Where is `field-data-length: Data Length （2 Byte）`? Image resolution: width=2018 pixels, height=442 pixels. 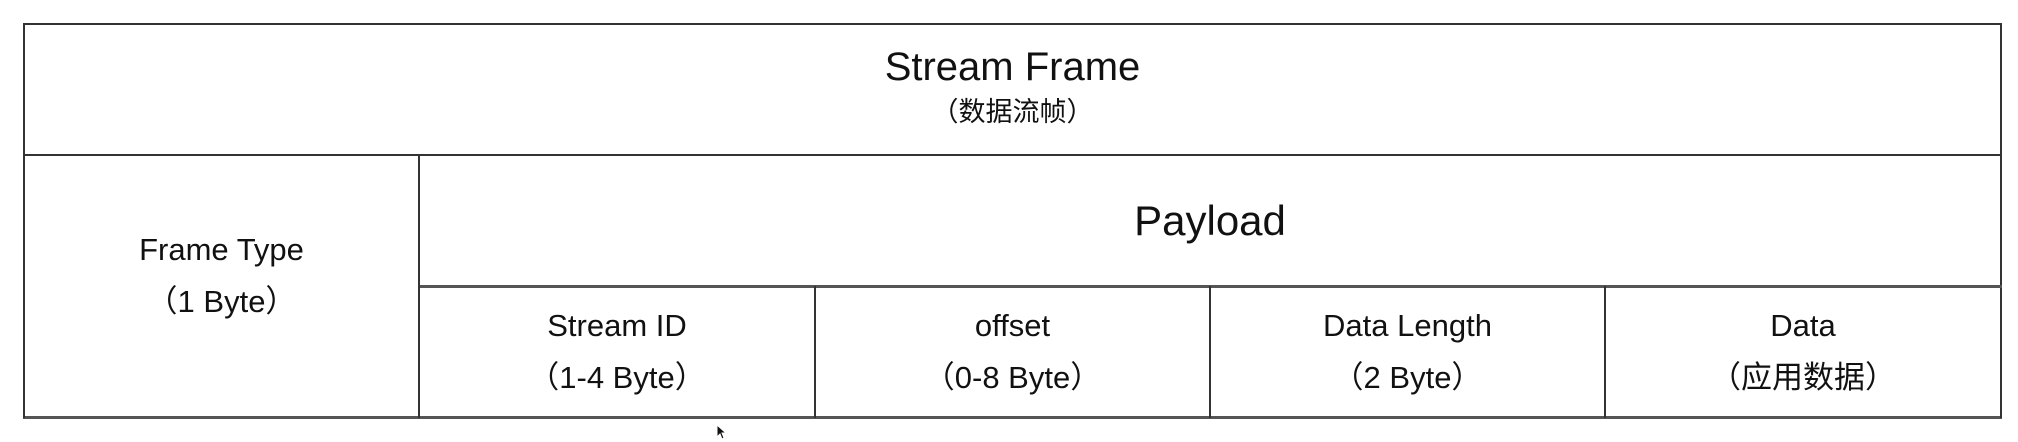
field-data-length: Data Length （2 Byte） is located at coordinates (1407, 352).